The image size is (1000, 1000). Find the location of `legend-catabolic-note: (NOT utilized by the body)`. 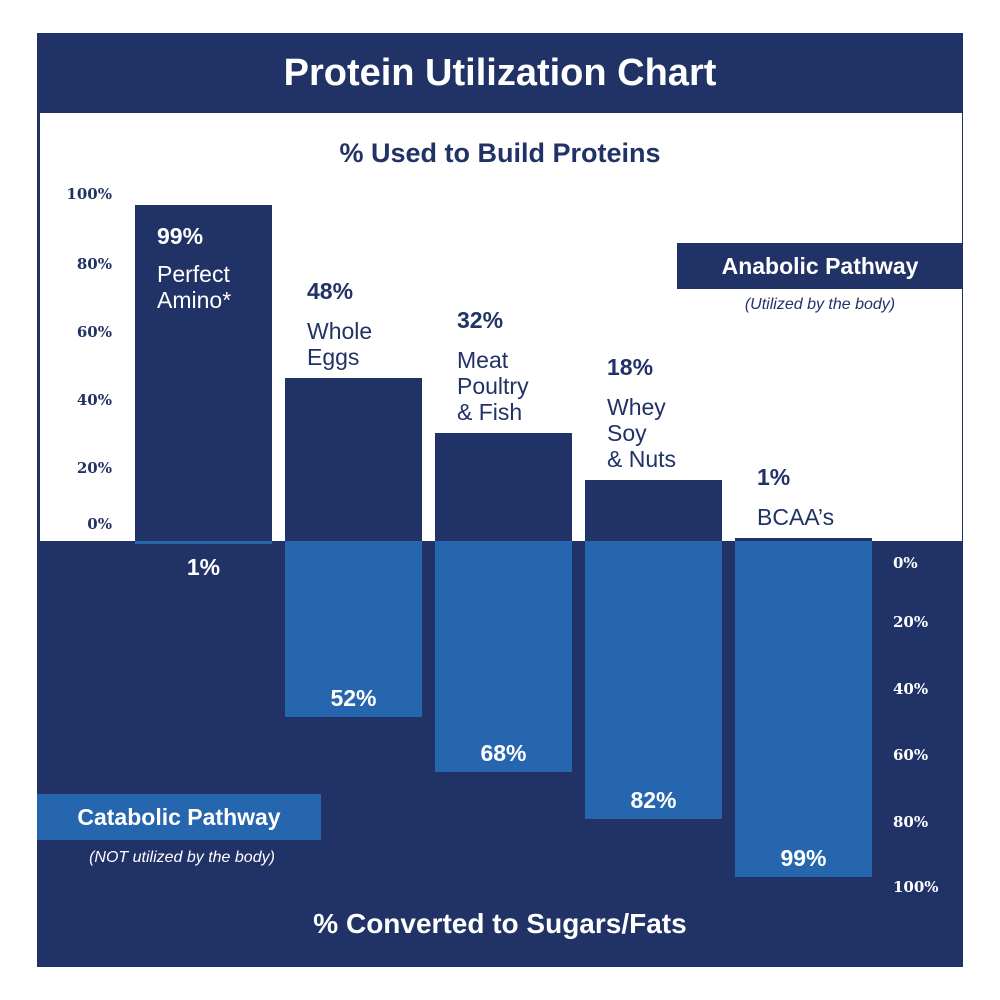

legend-catabolic-note: (NOT utilized by the body) is located at coordinates (182, 857).